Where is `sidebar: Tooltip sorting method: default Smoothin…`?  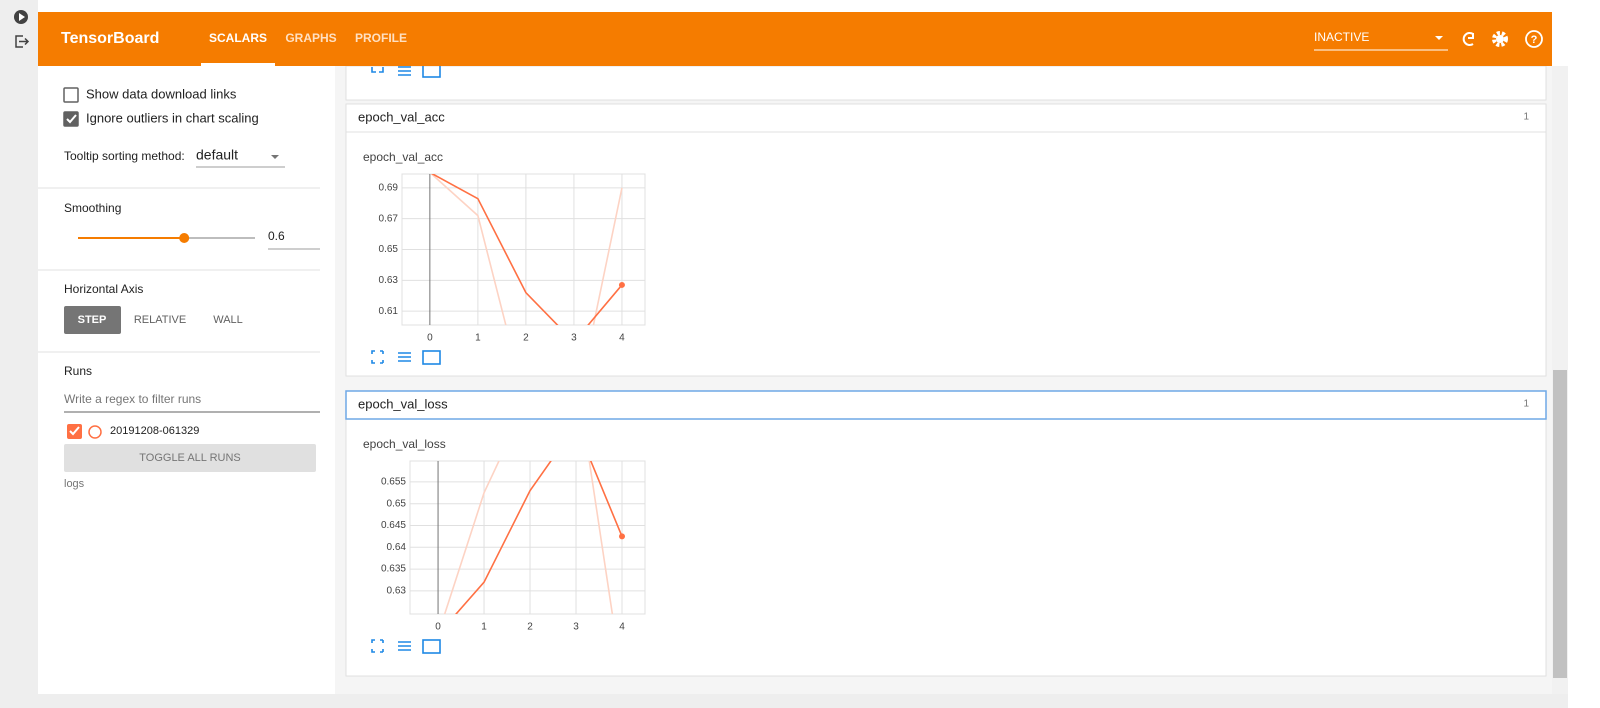
sidebar: Tooltip sorting method: default Smoothin… is located at coordinates (179, 288).